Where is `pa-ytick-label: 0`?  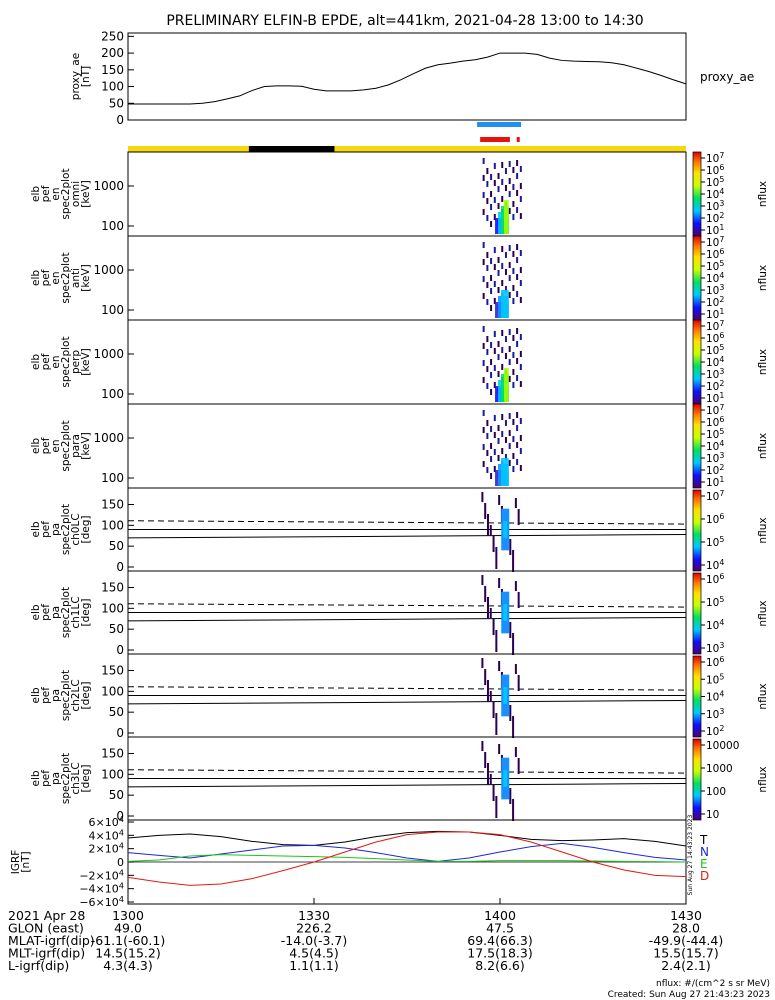
pa-ytick-label: 0 is located at coordinates (120, 816).